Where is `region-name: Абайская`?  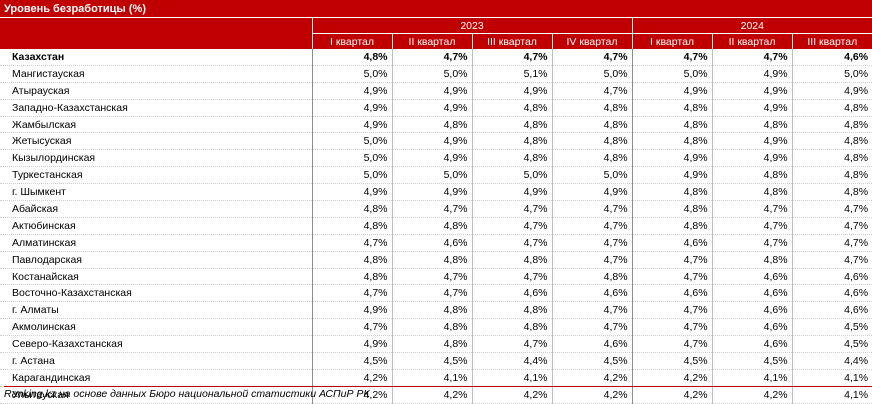
region-name: Абайская is located at coordinates (35, 208).